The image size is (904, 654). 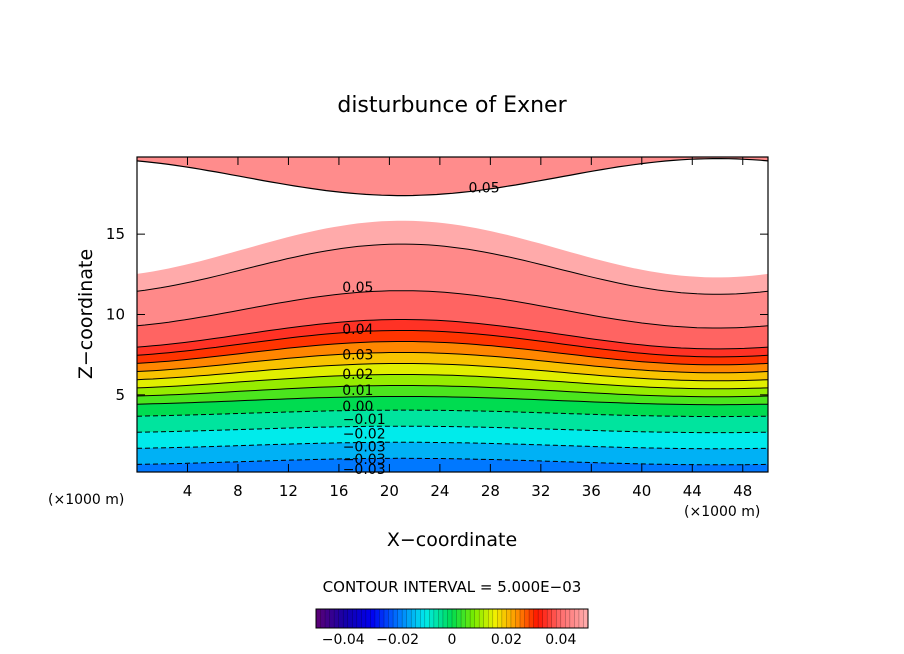 I want to click on colorbar-ticks: −0.04 −0.02 0 0.02 0.04, so click(x=449, y=640).